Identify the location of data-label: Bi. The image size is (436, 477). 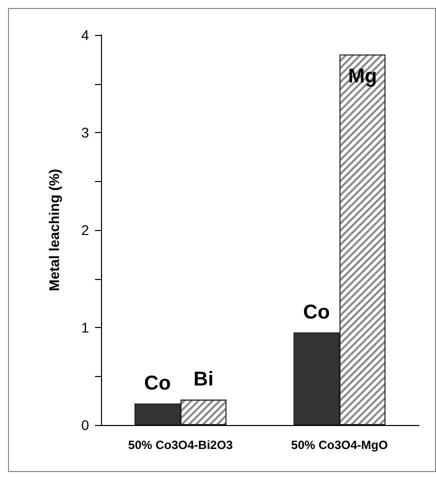
(204, 379).